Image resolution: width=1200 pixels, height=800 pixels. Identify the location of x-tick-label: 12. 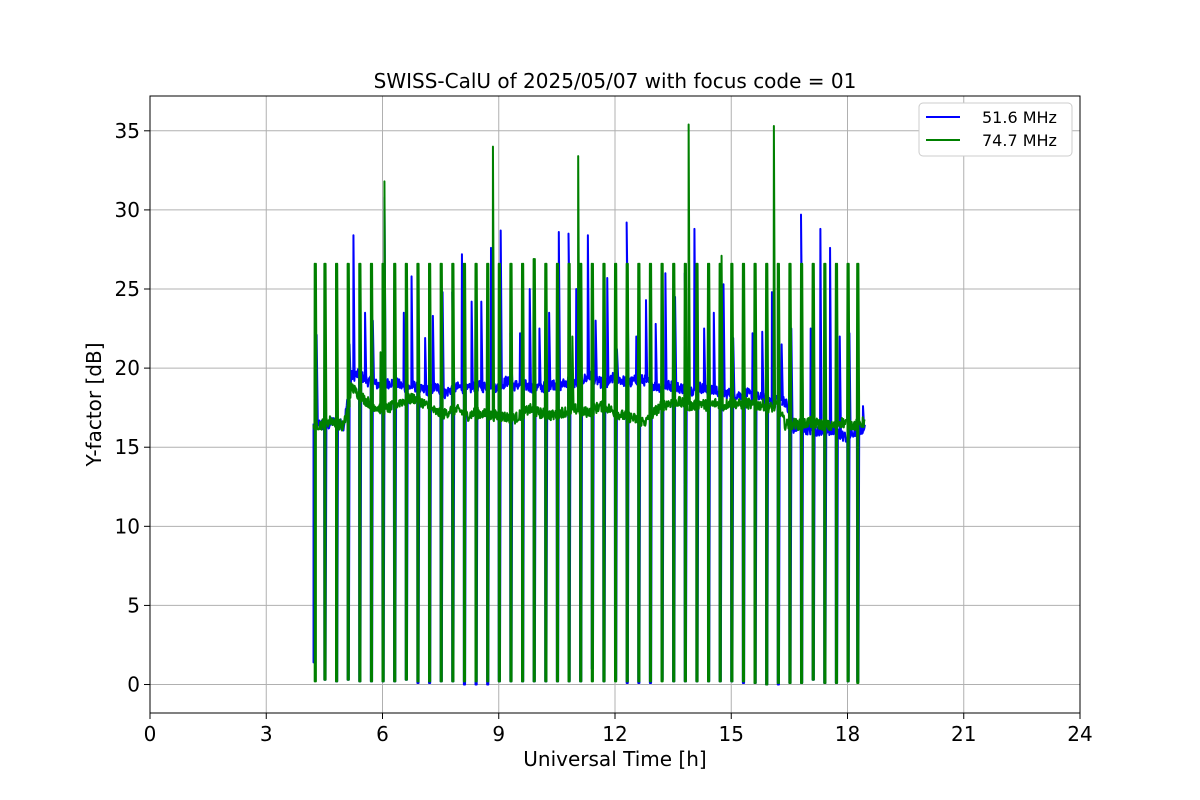
(614, 734).